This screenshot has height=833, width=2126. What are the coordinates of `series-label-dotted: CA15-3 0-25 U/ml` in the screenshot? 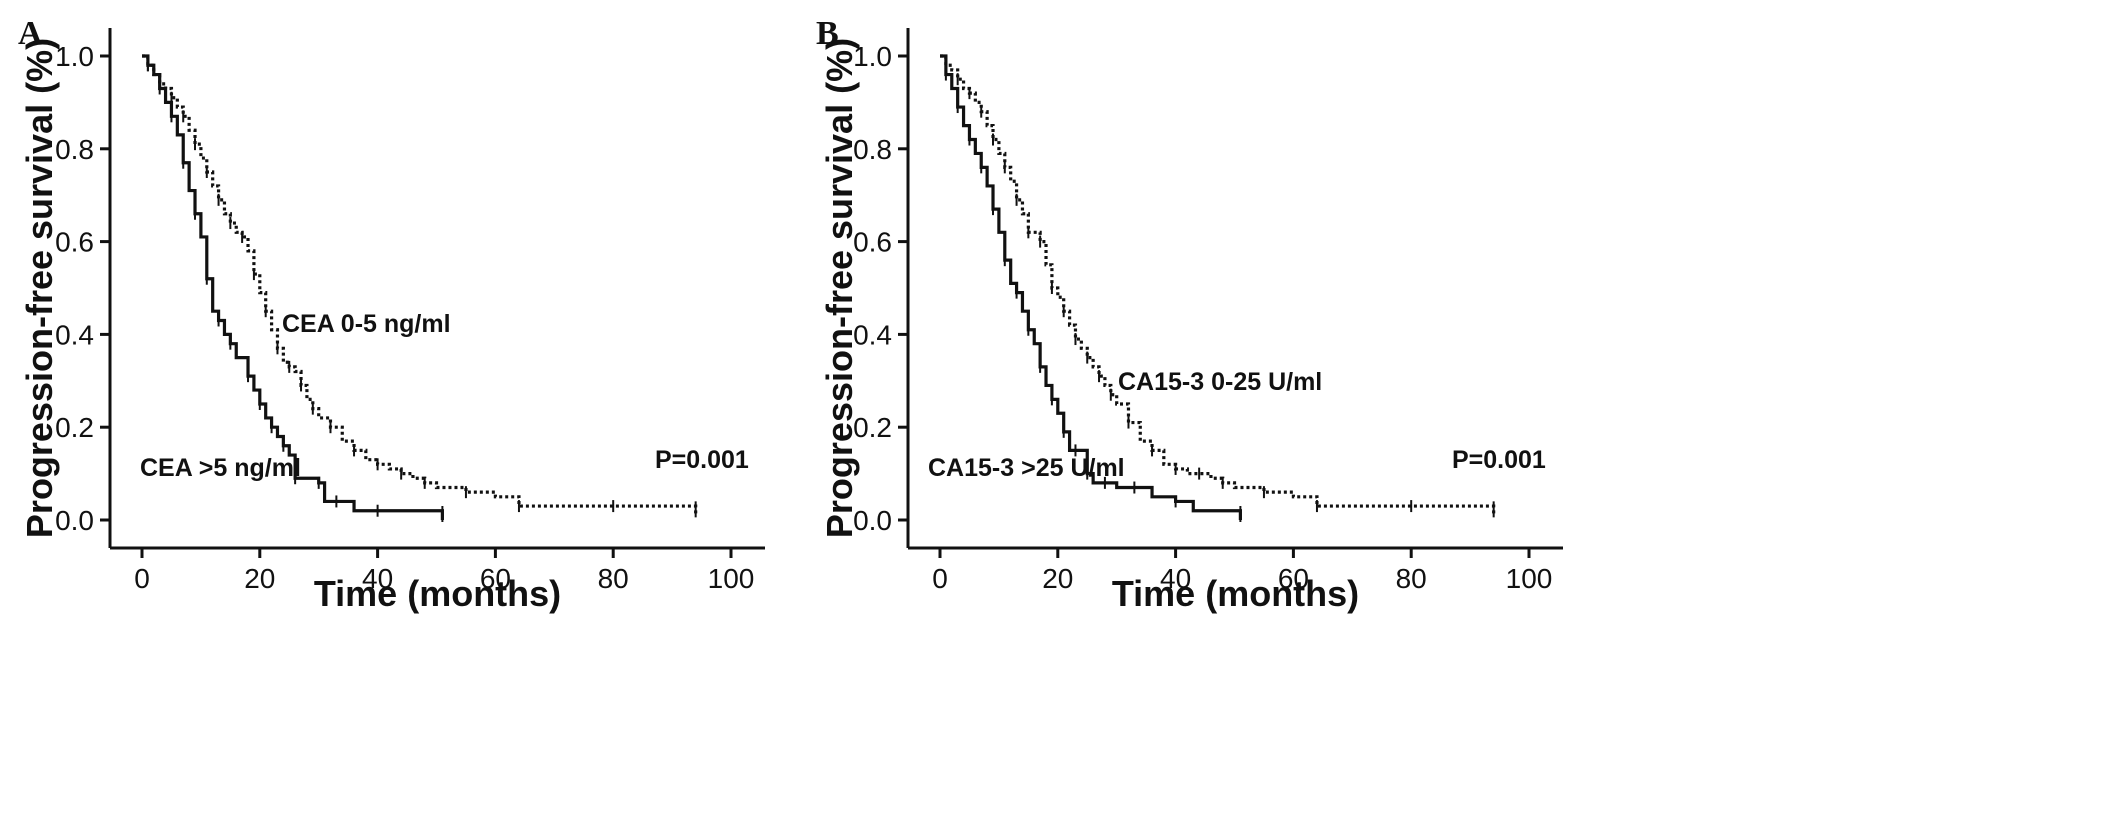 It's located at (1220, 382).